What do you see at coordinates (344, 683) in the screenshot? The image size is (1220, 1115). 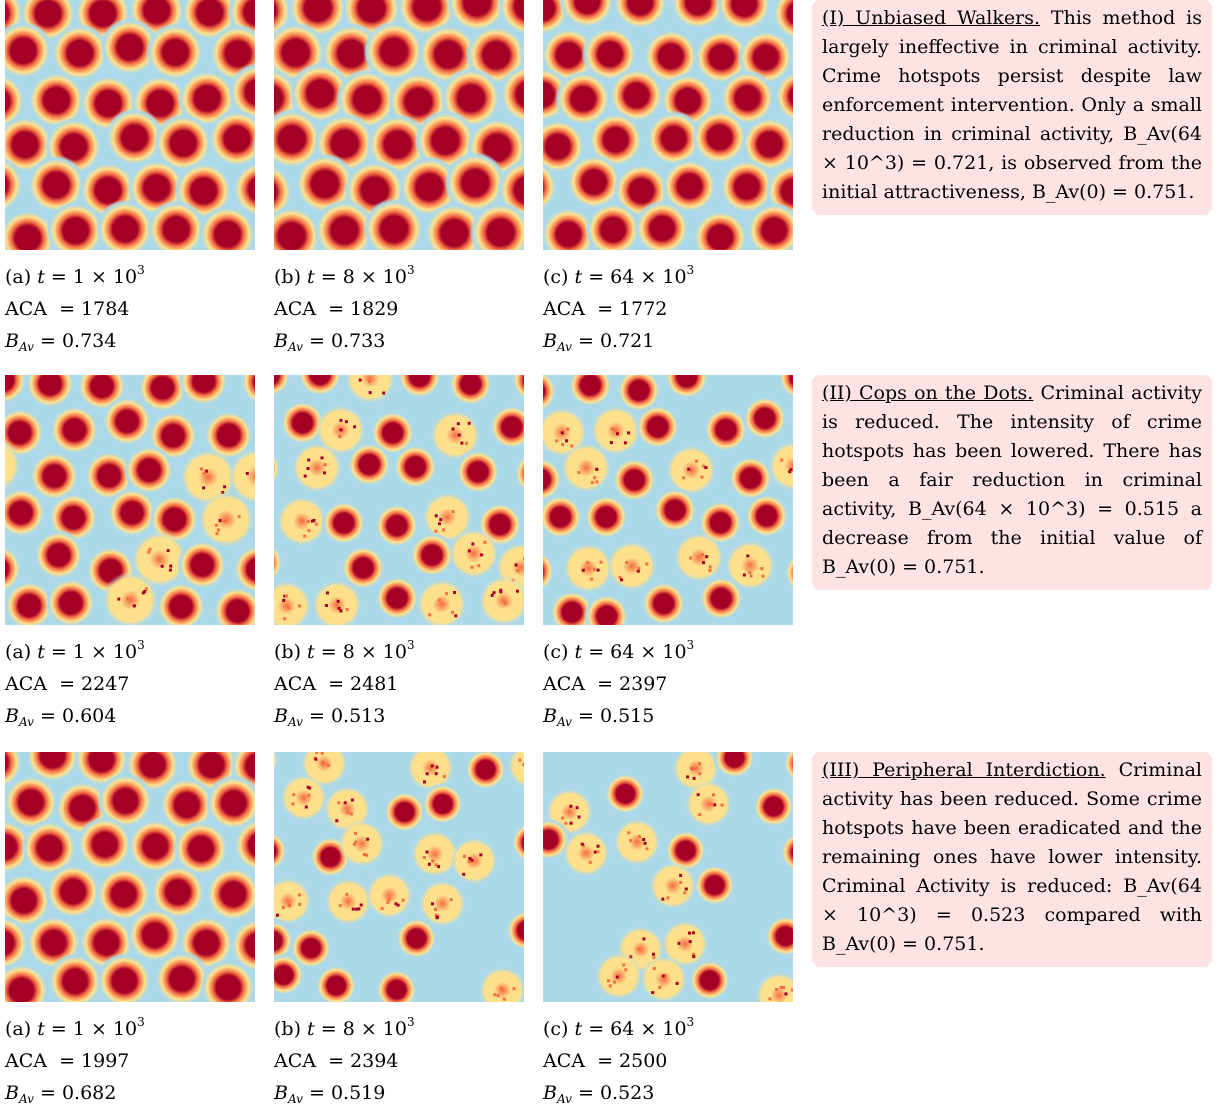 I see `panel-caption: (b) t = 8 × 103 ACA = 2481 BAv = 0.513` at bounding box center [344, 683].